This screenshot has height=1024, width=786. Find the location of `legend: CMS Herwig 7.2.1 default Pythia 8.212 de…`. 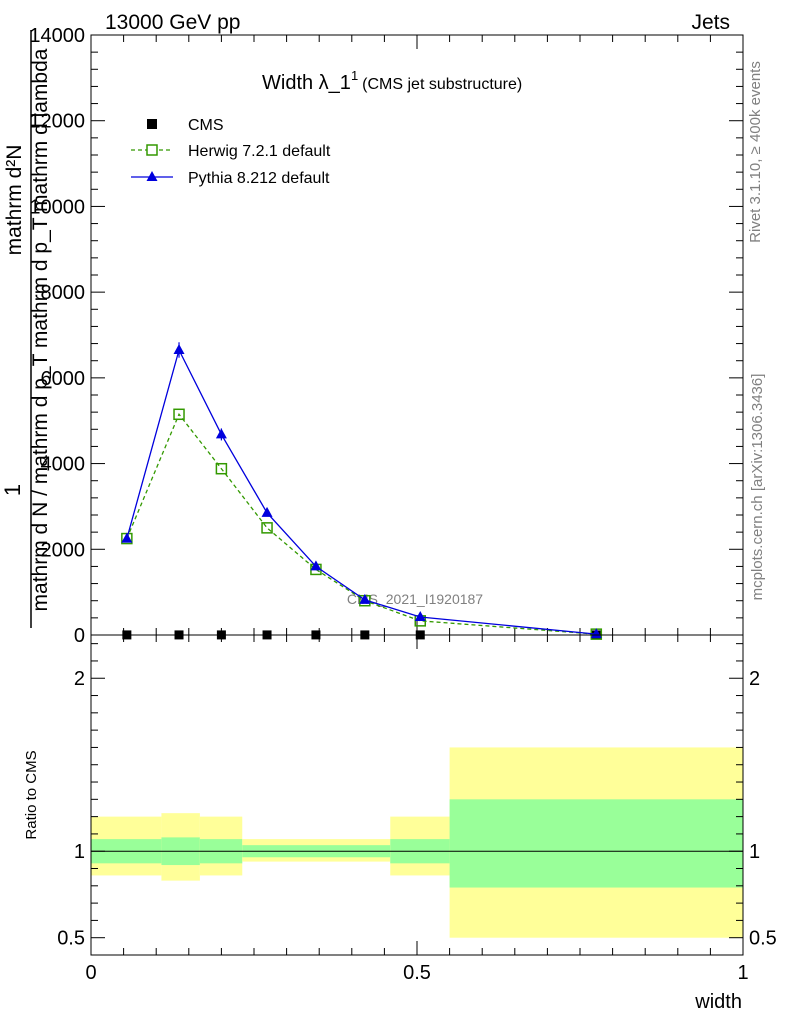

legend: CMS Herwig 7.2.1 default Pythia 8.212 de… is located at coordinates (231, 152).